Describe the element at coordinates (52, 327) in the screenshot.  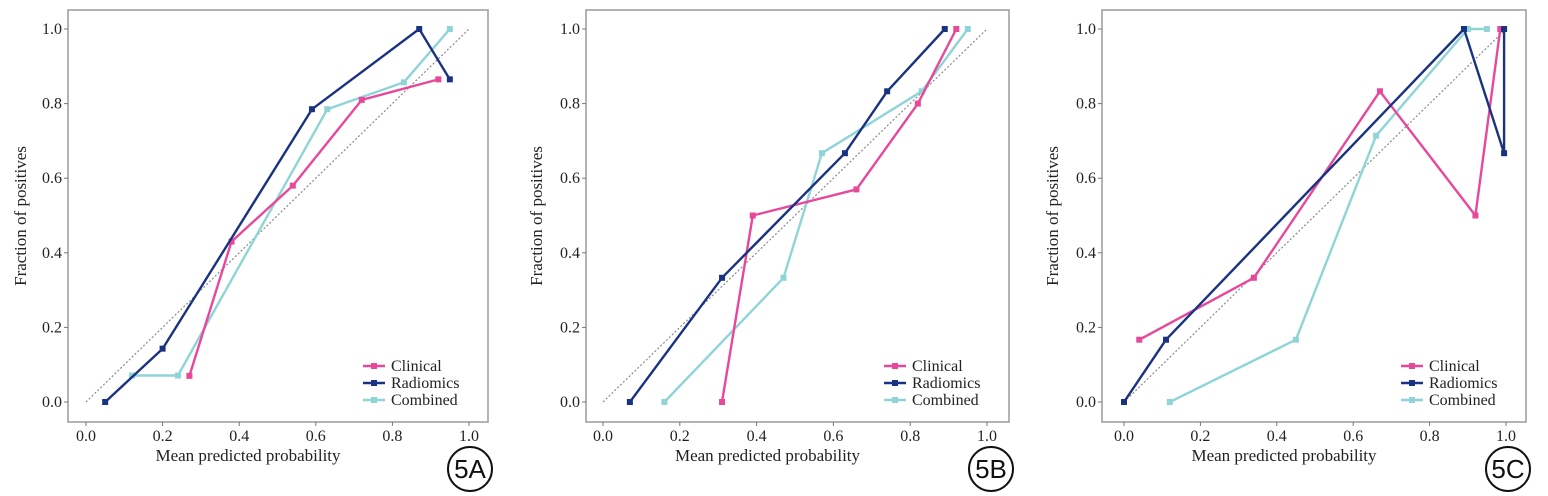
I see `y-tick-label: 0.2` at that location.